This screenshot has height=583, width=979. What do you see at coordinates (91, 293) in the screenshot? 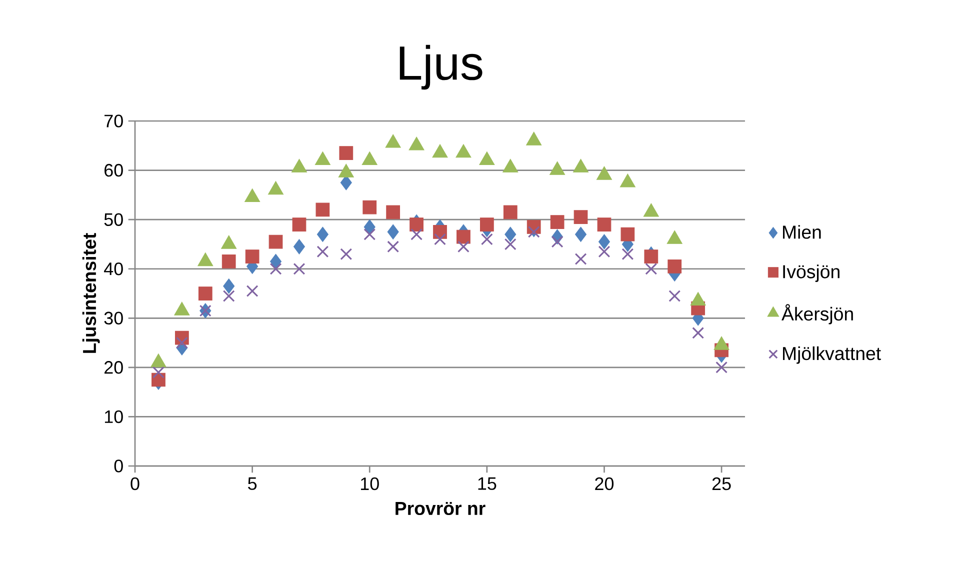
I see `y-axis-title: Ljusintensitet` at bounding box center [91, 293].